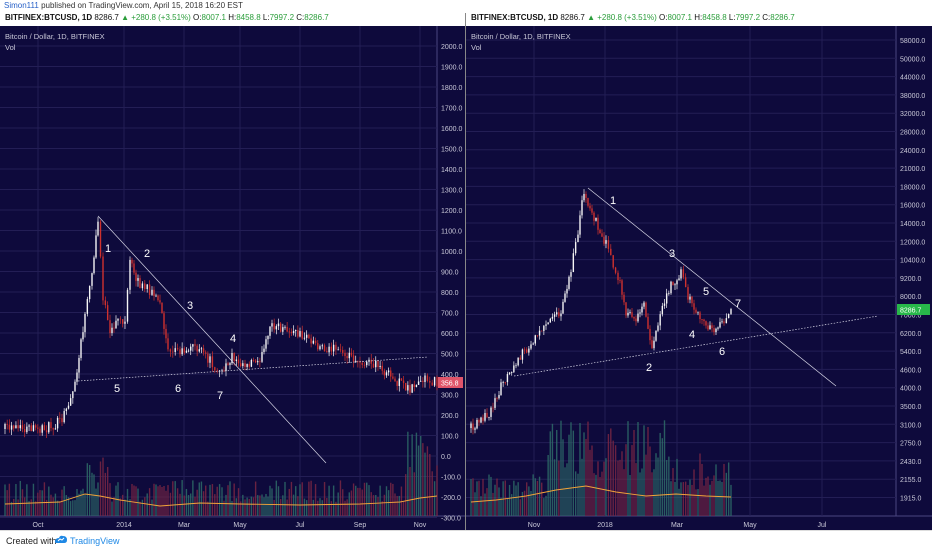  I want to click on close-value: 8286.7, so click(782, 17).